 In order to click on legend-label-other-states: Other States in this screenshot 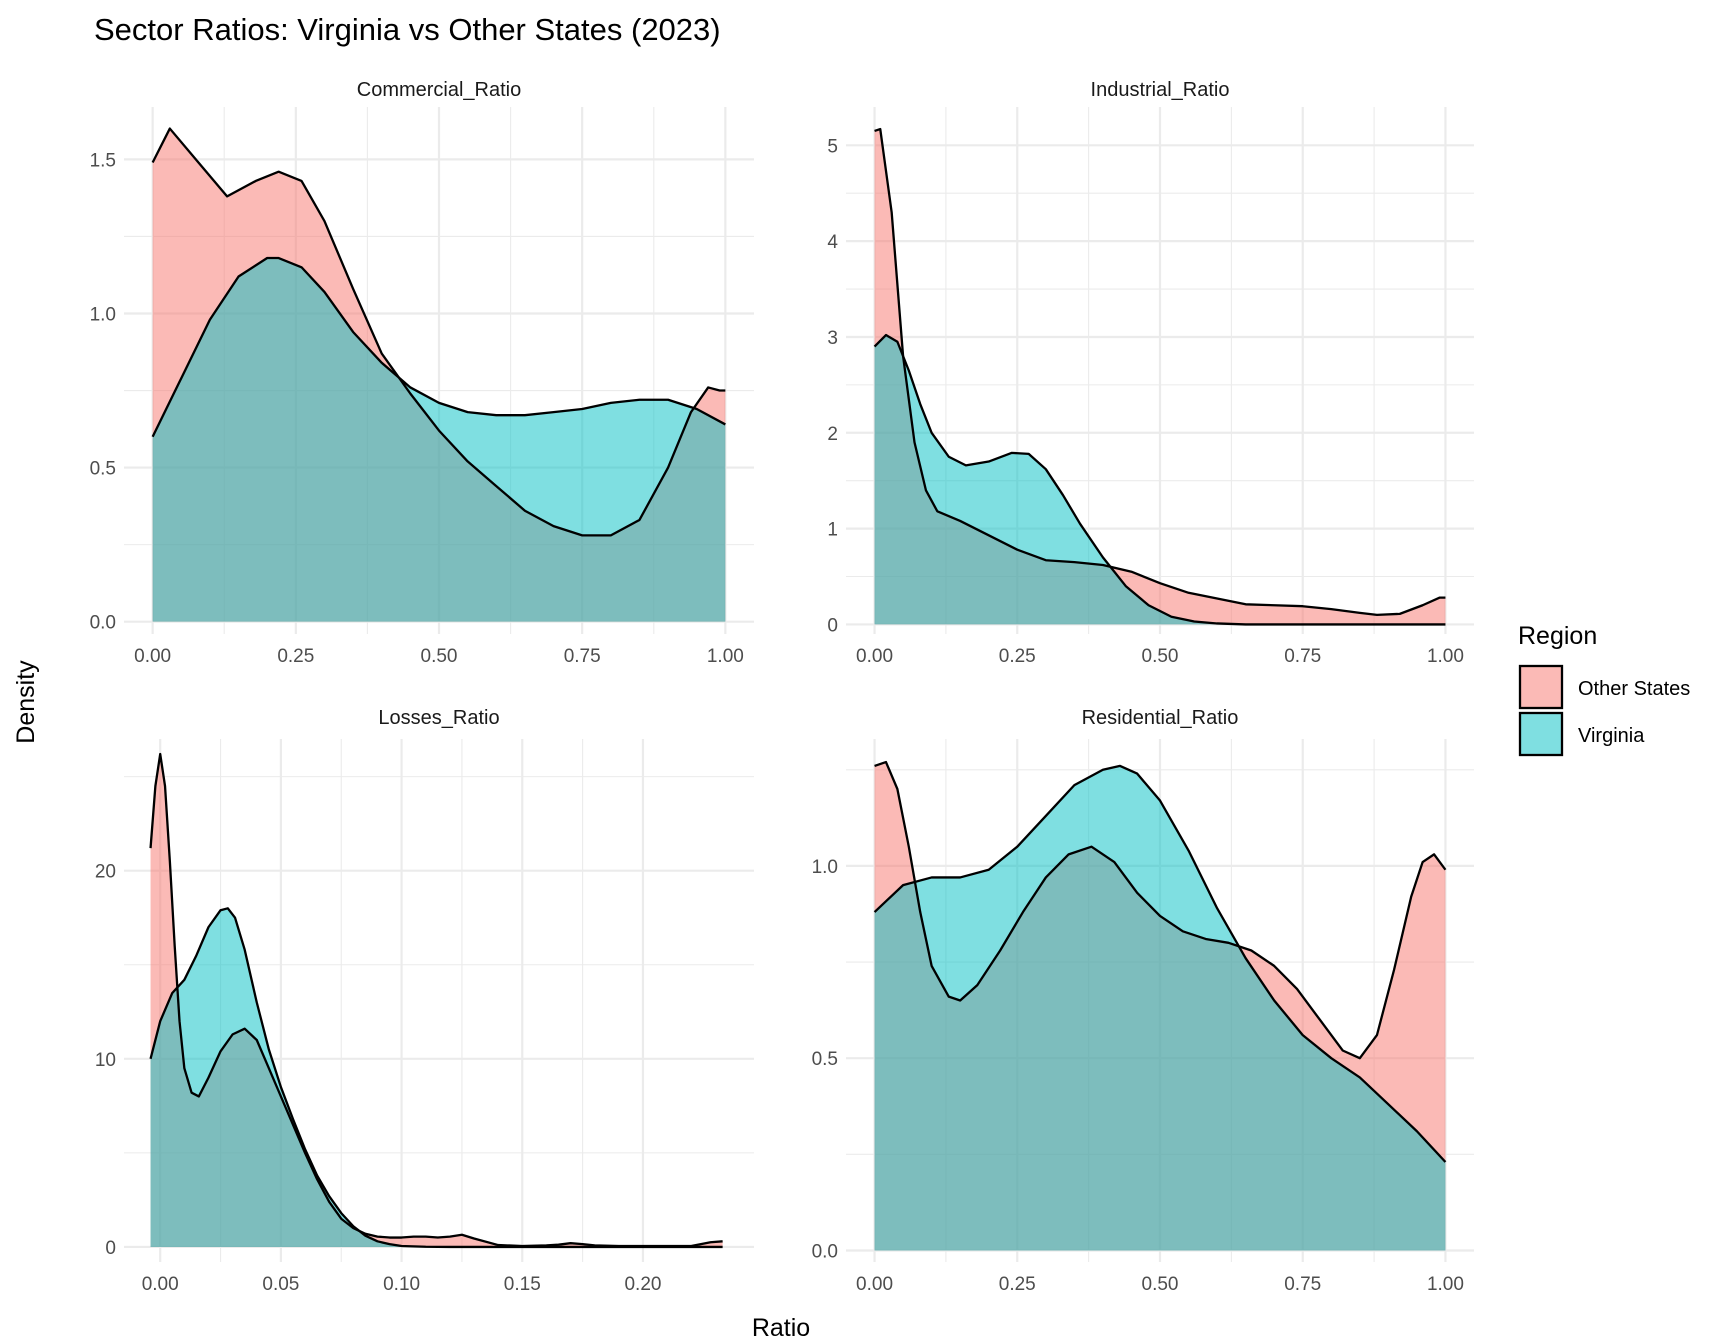, I will do `click(1634, 689)`.